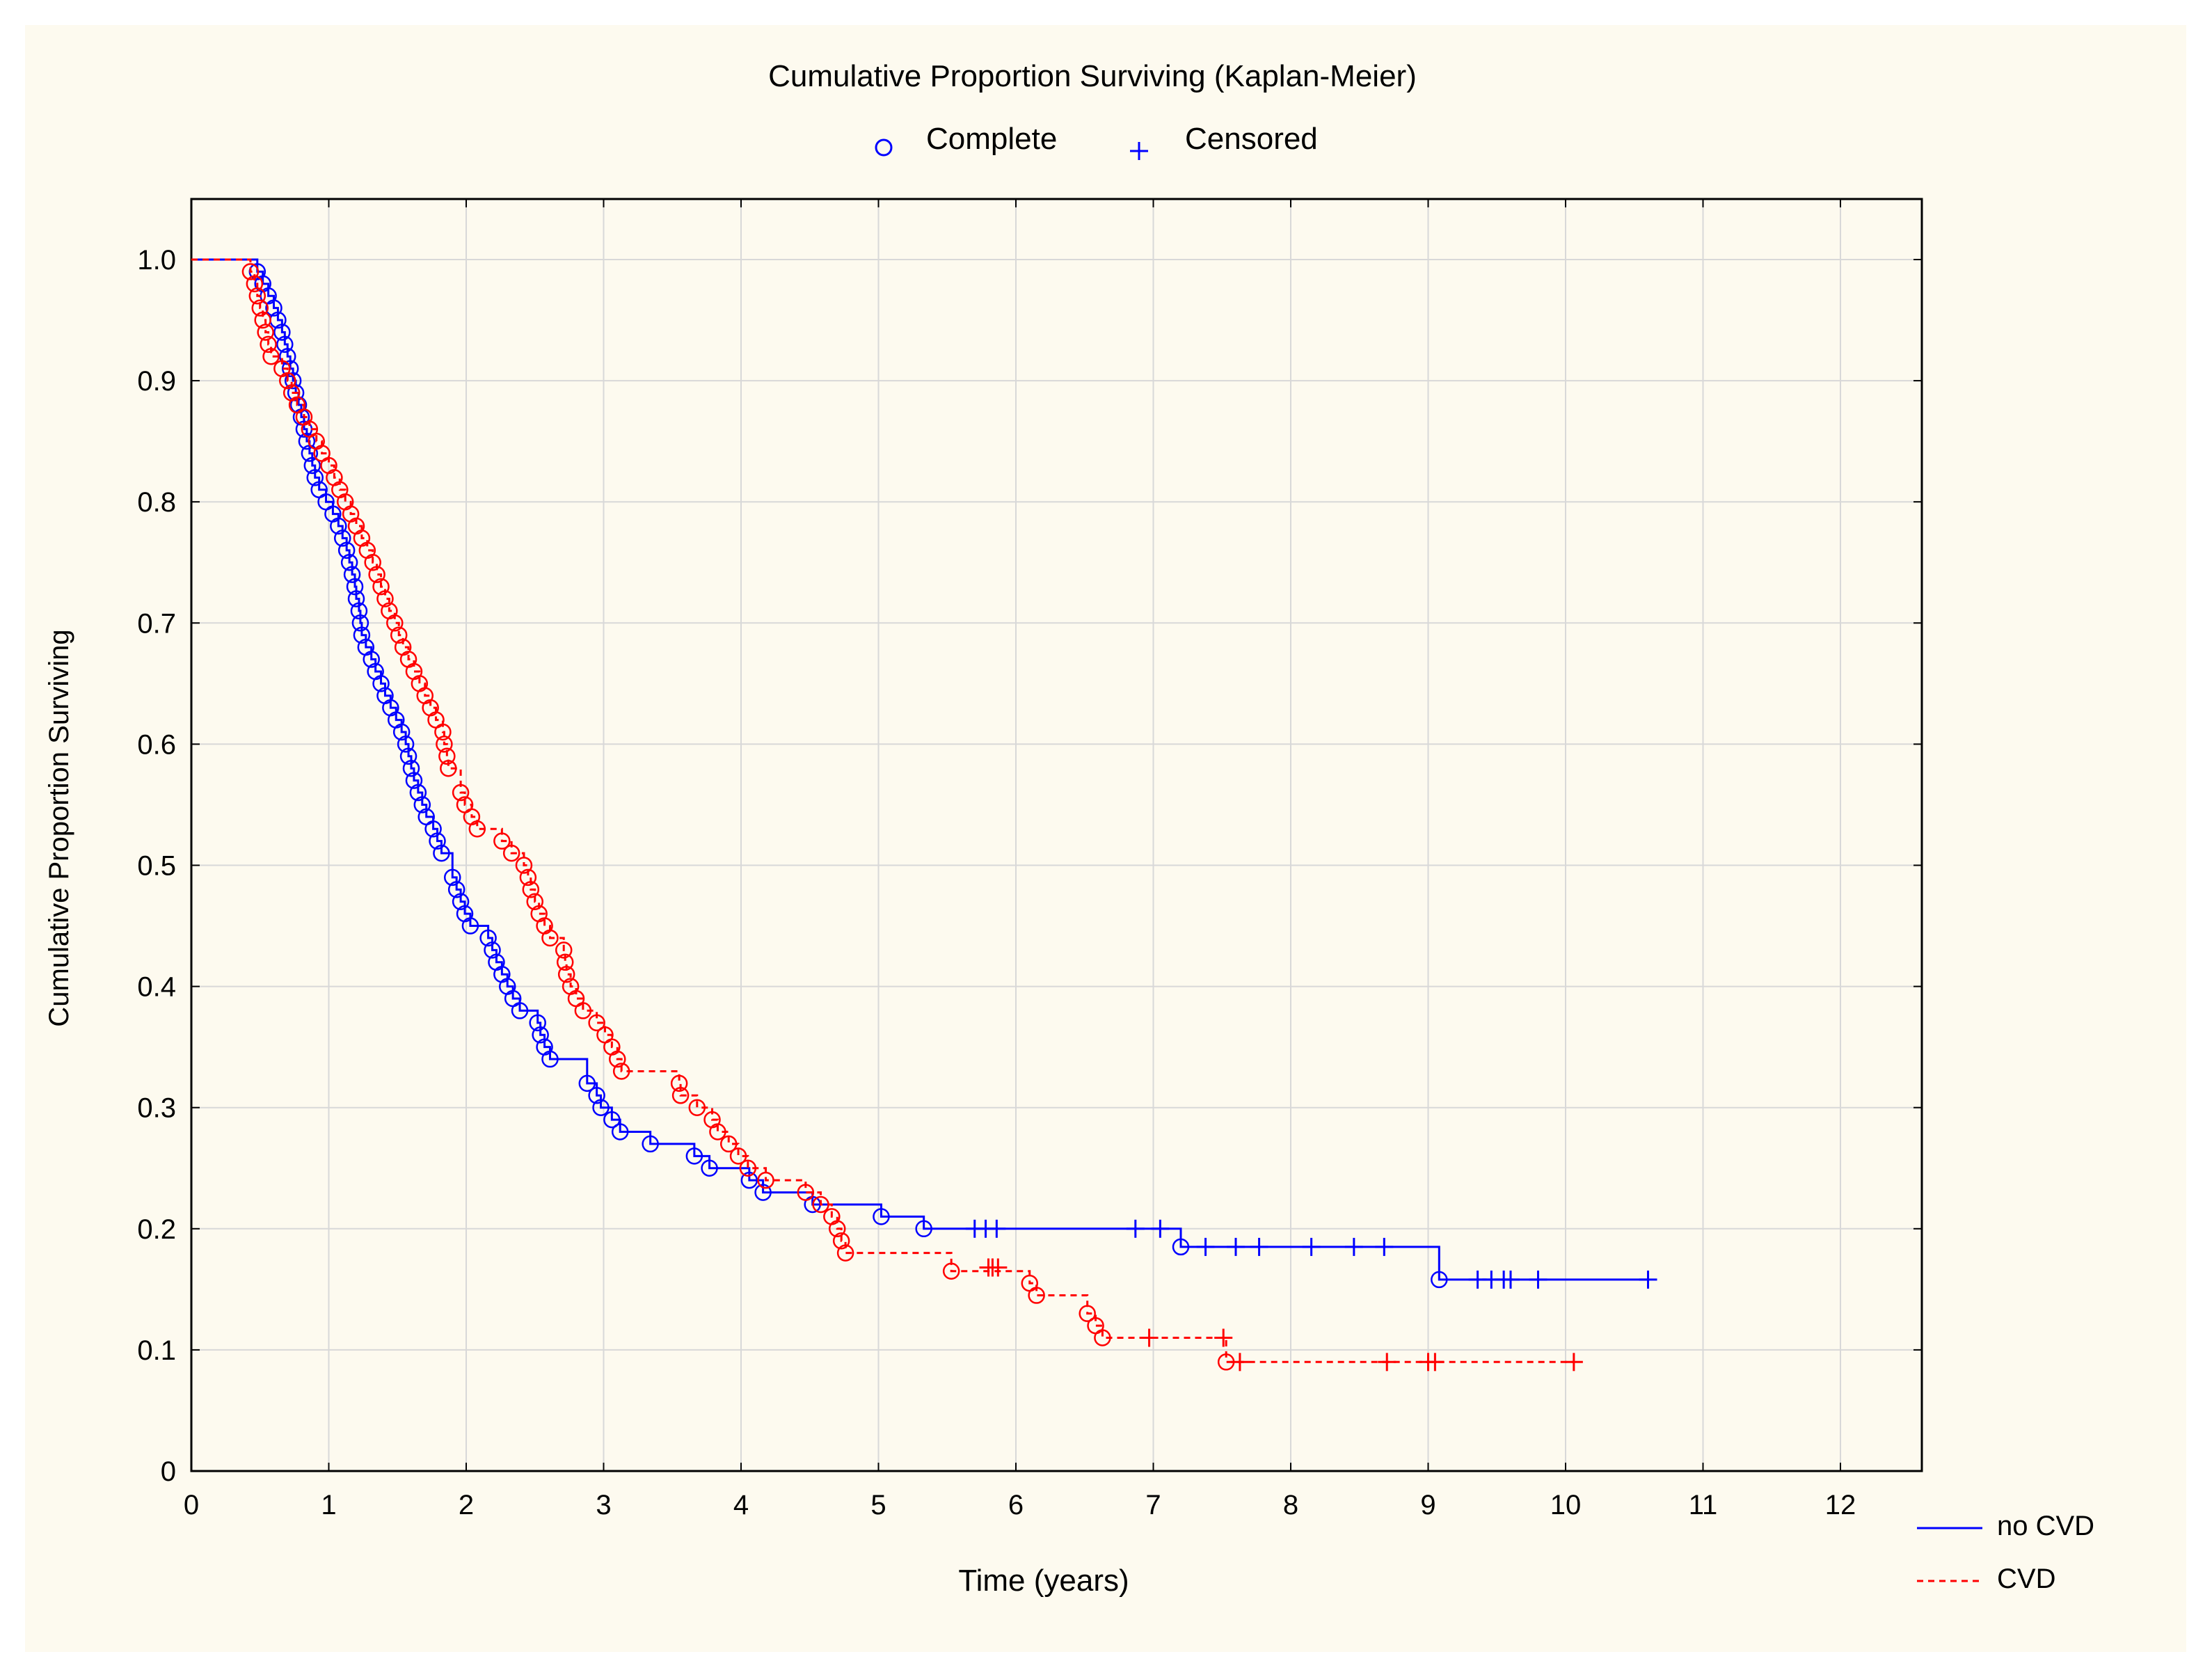 The width and height of the screenshot is (2212, 1677). What do you see at coordinates (156, 1350) in the screenshot?
I see `y-tick-label: 0.1` at bounding box center [156, 1350].